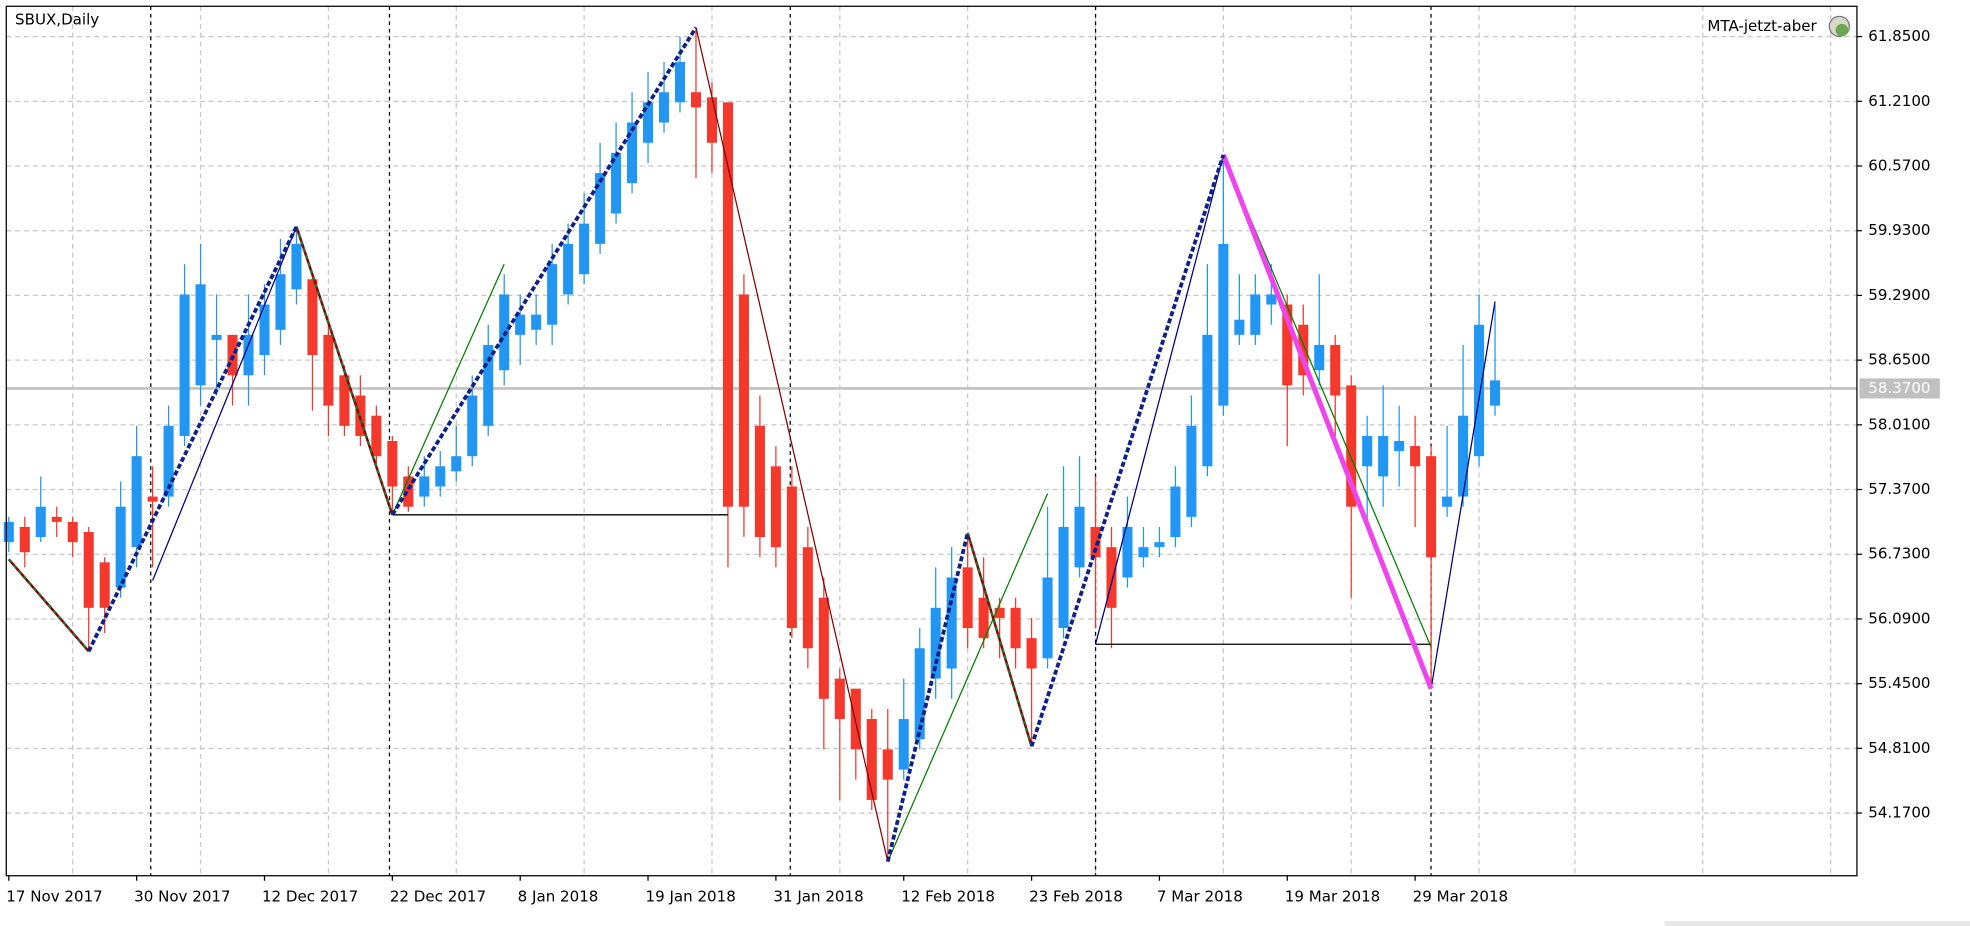 Image resolution: width=1970 pixels, height=926 pixels. Describe the element at coordinates (1842, 30) in the screenshot. I see `icon-dot` at that location.